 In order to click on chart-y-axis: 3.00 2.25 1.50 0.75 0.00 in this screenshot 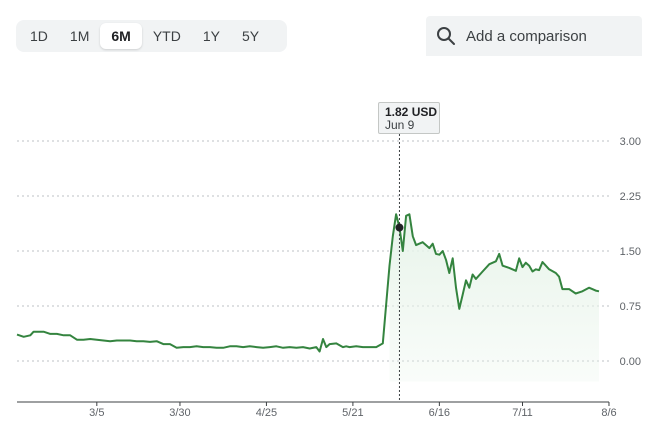, I will do `click(630, 252)`.